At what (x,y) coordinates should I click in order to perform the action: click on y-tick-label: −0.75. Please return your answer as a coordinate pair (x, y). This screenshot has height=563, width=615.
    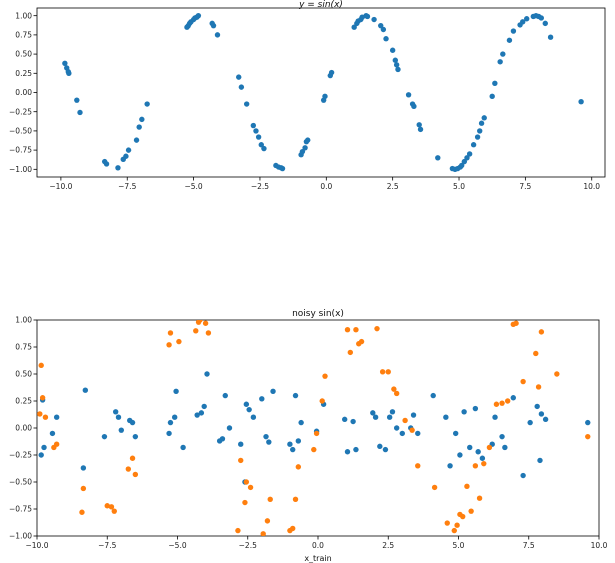
    Looking at the image, I should click on (20, 509).